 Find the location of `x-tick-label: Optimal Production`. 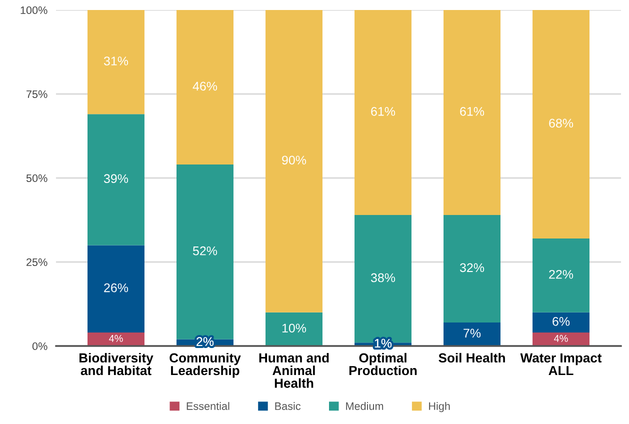

x-tick-label: Optimal Production is located at coordinates (383, 364).